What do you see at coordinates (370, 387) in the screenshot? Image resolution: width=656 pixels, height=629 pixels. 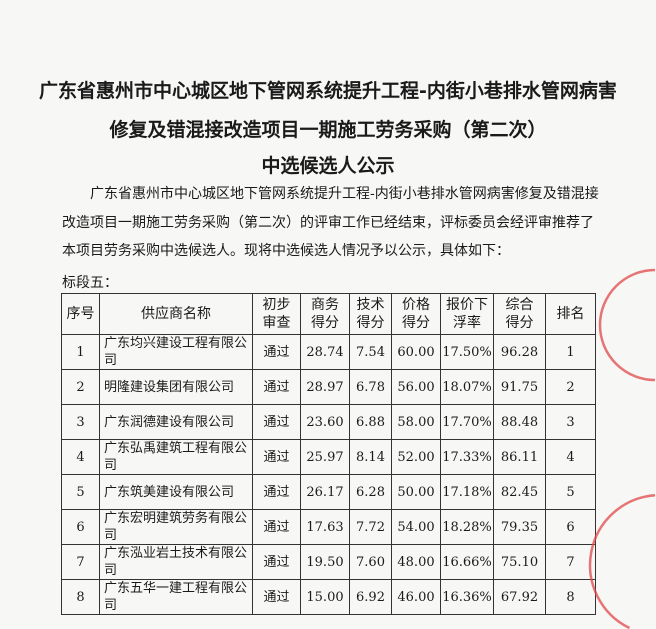 I see `technical-score: 6.78` at bounding box center [370, 387].